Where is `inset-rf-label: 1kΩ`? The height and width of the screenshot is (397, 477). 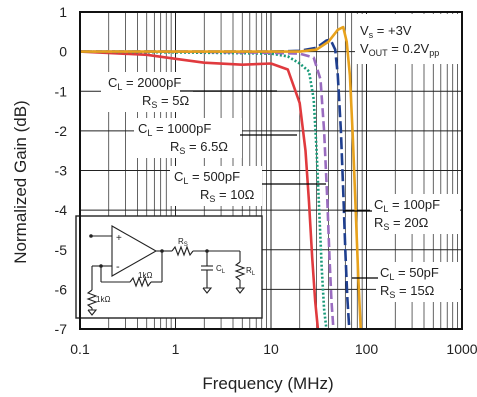 inset-rf-label: 1kΩ is located at coordinates (145, 275).